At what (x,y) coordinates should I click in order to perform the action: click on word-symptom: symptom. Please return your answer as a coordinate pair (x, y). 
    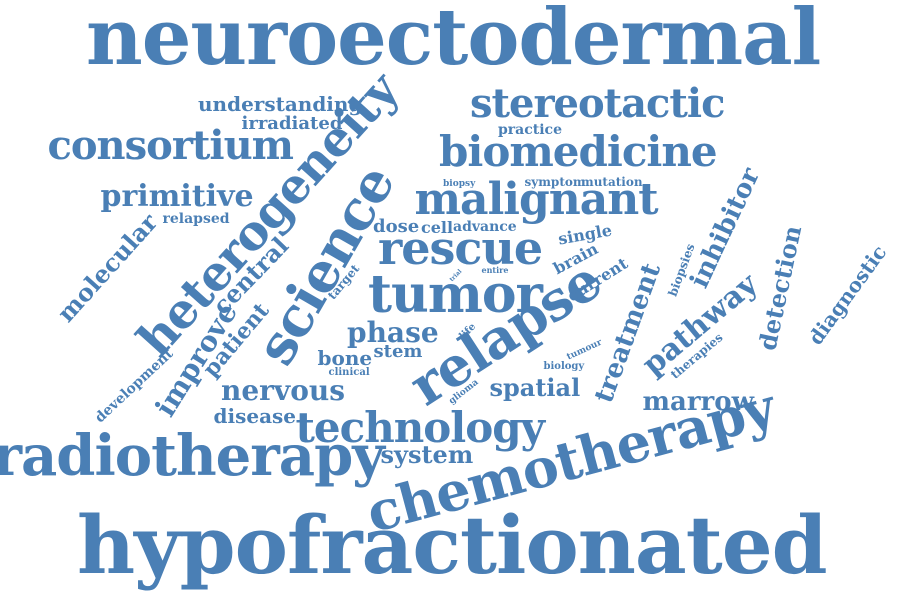
    Looking at the image, I should click on (555, 182).